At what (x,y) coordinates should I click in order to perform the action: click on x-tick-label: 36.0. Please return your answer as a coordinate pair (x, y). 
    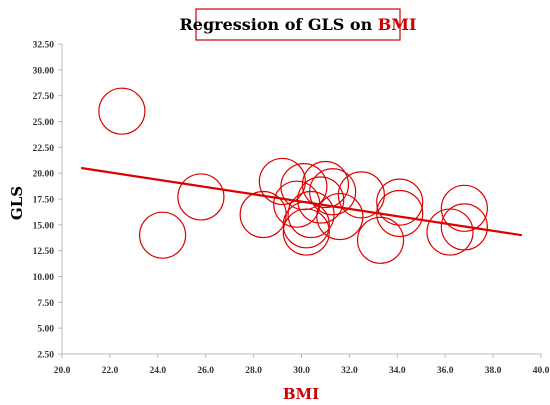
    Looking at the image, I should click on (445, 371).